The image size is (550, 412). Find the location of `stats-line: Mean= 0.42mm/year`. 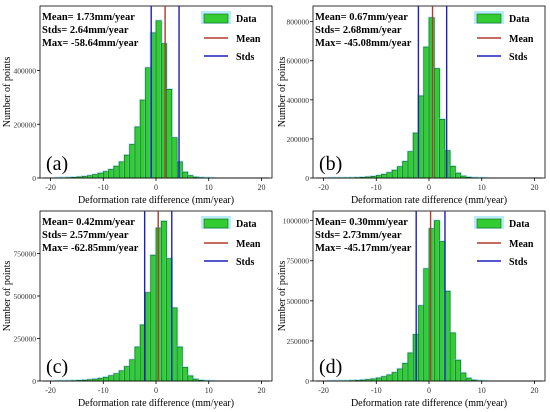

stats-line: Mean= 0.42mm/year is located at coordinates (88, 222).